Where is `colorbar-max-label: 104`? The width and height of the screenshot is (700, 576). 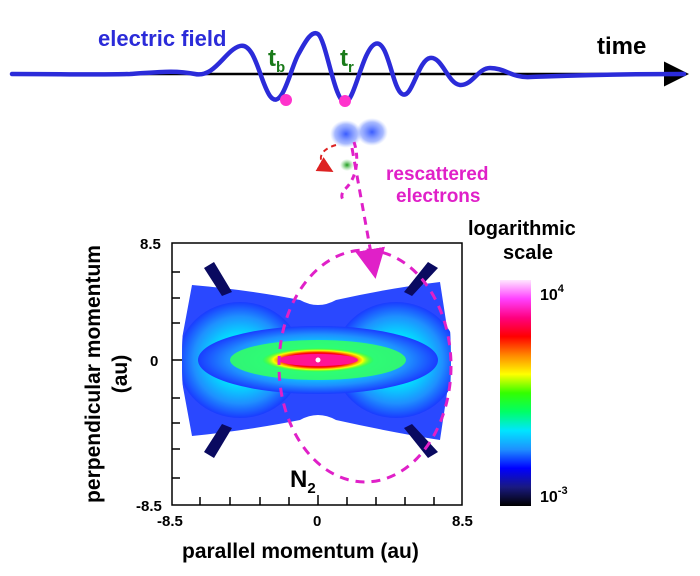 colorbar-max-label: 104 is located at coordinates (552, 293).